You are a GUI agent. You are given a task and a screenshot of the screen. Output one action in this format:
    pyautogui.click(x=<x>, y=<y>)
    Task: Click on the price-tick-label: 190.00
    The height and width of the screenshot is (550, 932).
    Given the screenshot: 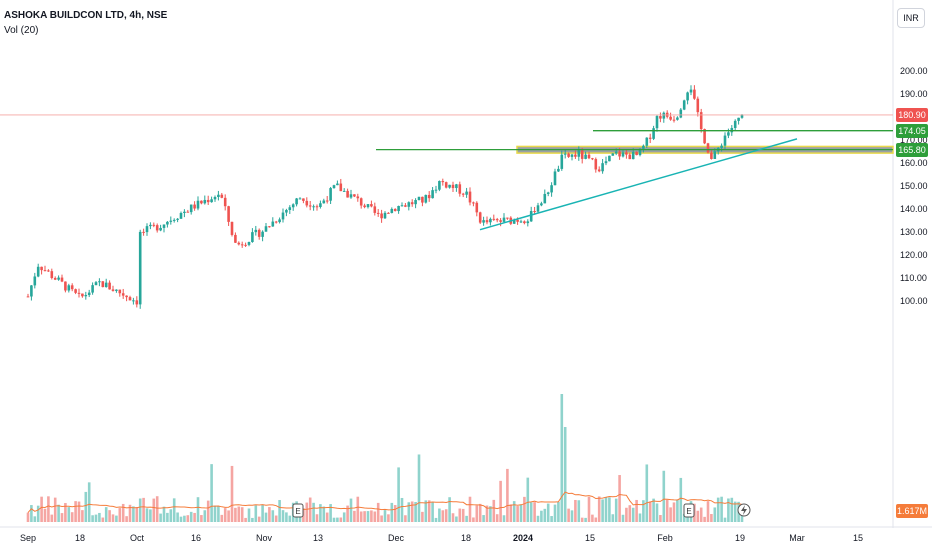 What is the action you would take?
    pyautogui.click(x=914, y=94)
    